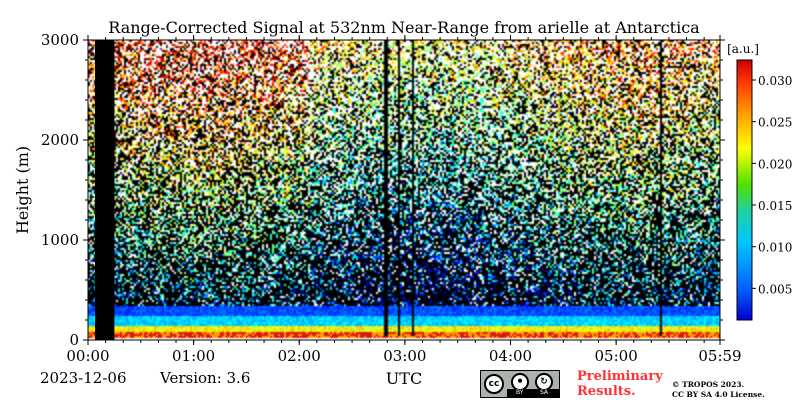 This screenshot has width=800, height=400. Describe the element at coordinates (743, 49) in the screenshot. I see `colorbar-unit: [a.u.]` at that location.